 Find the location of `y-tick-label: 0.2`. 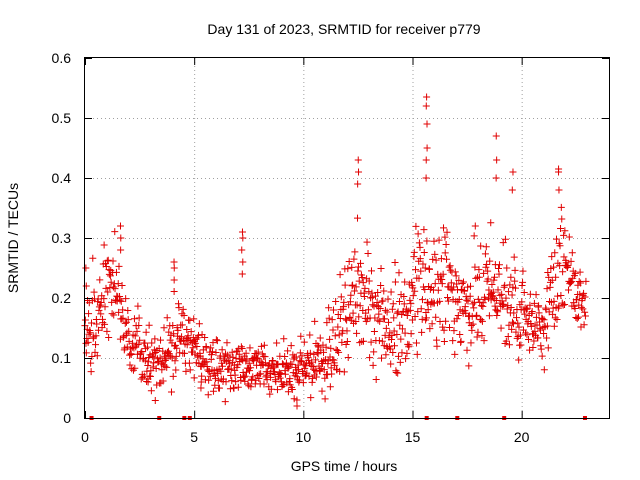

y-tick-label: 0.2 is located at coordinates (62, 298).